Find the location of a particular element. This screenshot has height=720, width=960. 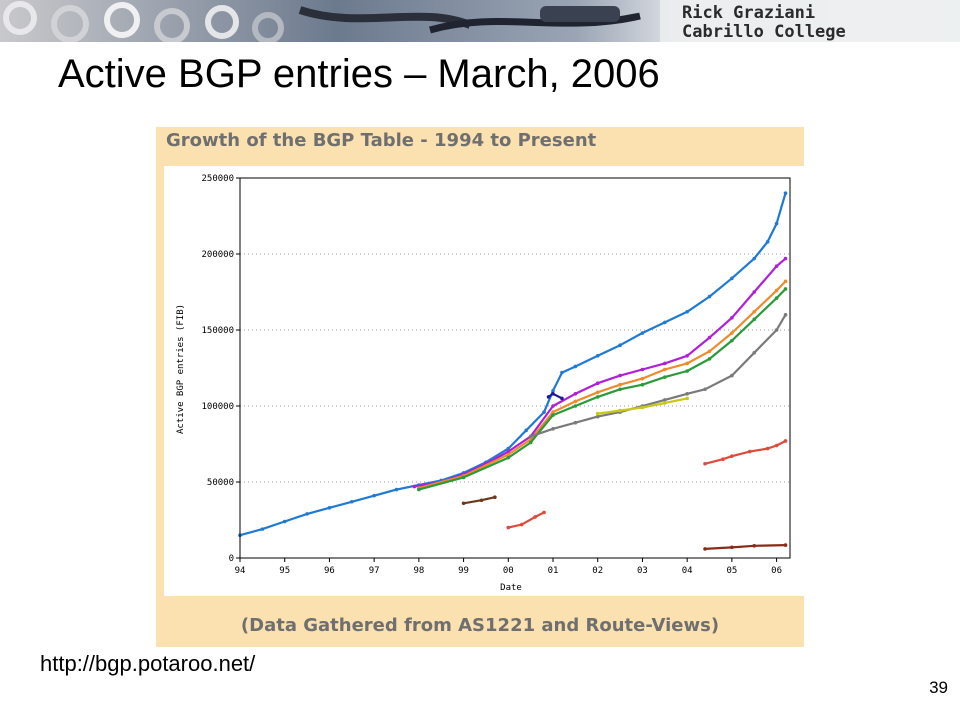

x-axis-label: Date is located at coordinates (511, 588).